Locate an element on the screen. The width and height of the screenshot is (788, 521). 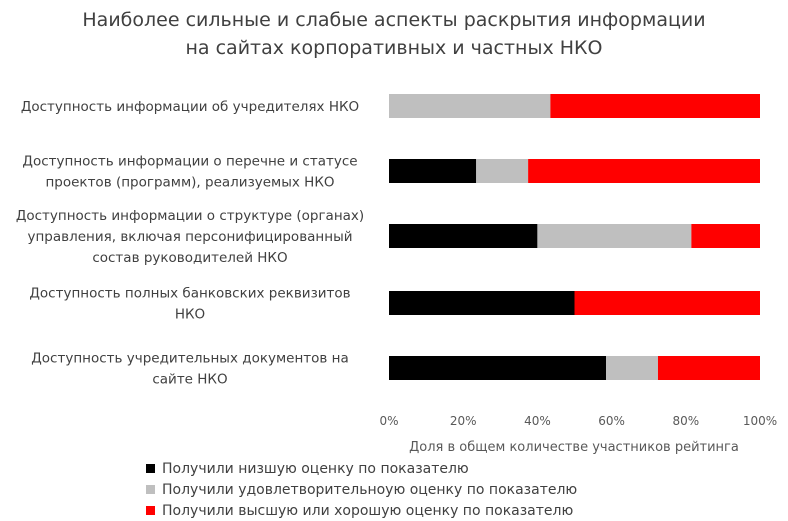
x-tick-label-4: 60% is located at coordinates (611, 421).